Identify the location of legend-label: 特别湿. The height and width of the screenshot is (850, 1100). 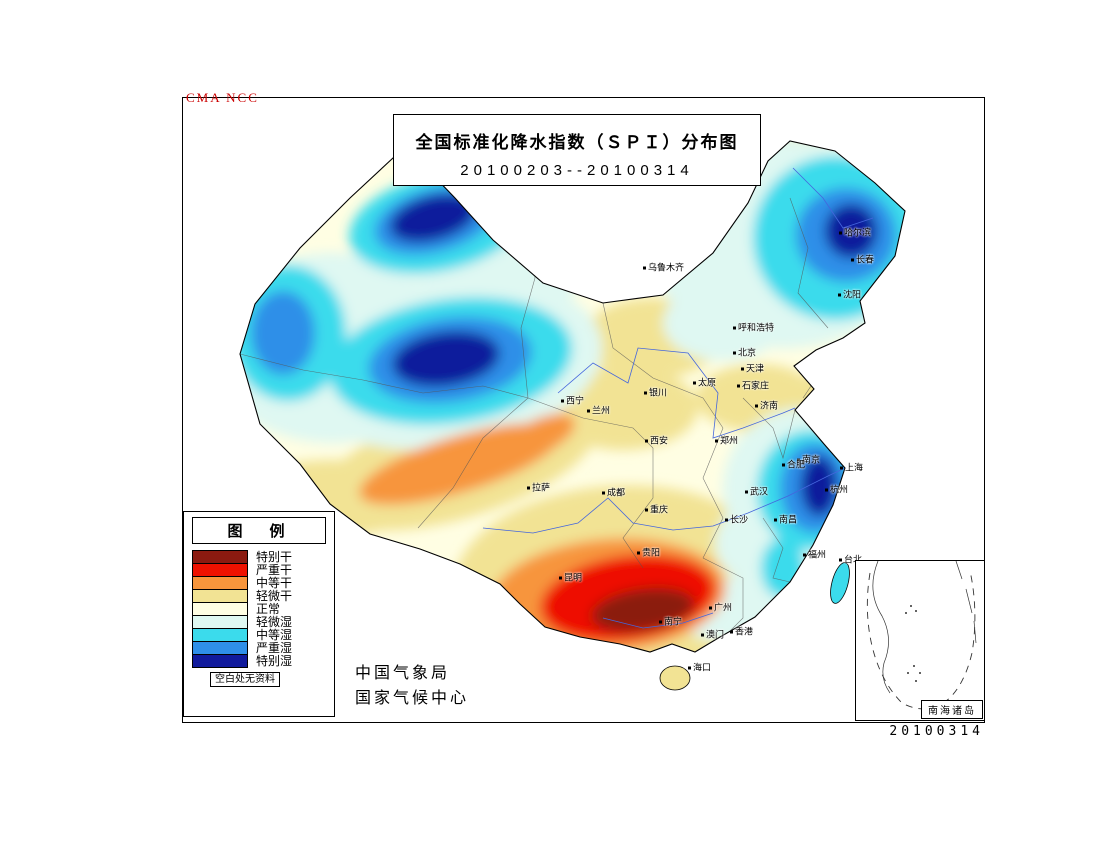
(274, 660).